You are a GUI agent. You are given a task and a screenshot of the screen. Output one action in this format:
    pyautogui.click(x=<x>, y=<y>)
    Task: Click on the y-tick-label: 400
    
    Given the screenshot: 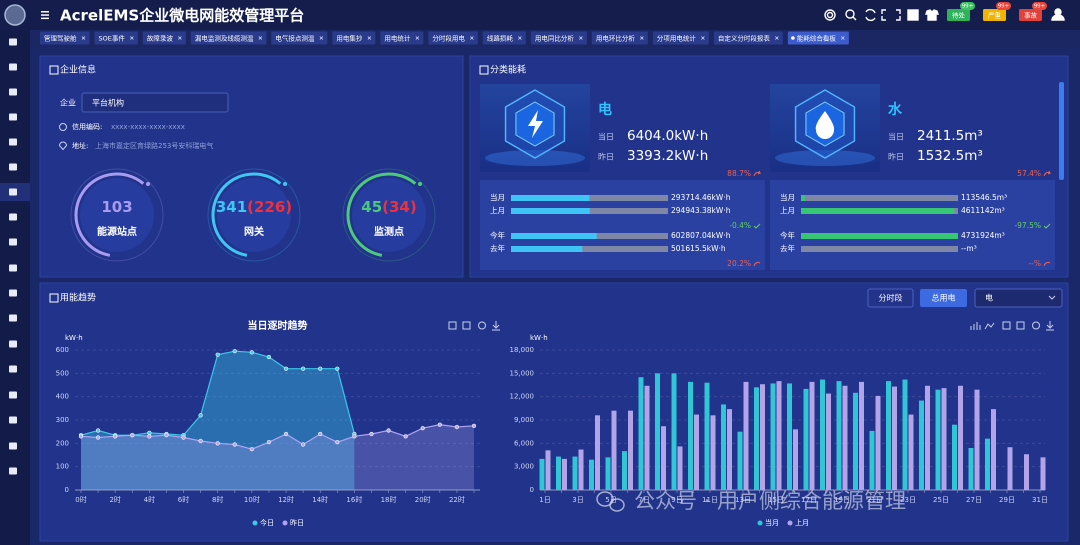 What is the action you would take?
    pyautogui.click(x=62, y=397)
    